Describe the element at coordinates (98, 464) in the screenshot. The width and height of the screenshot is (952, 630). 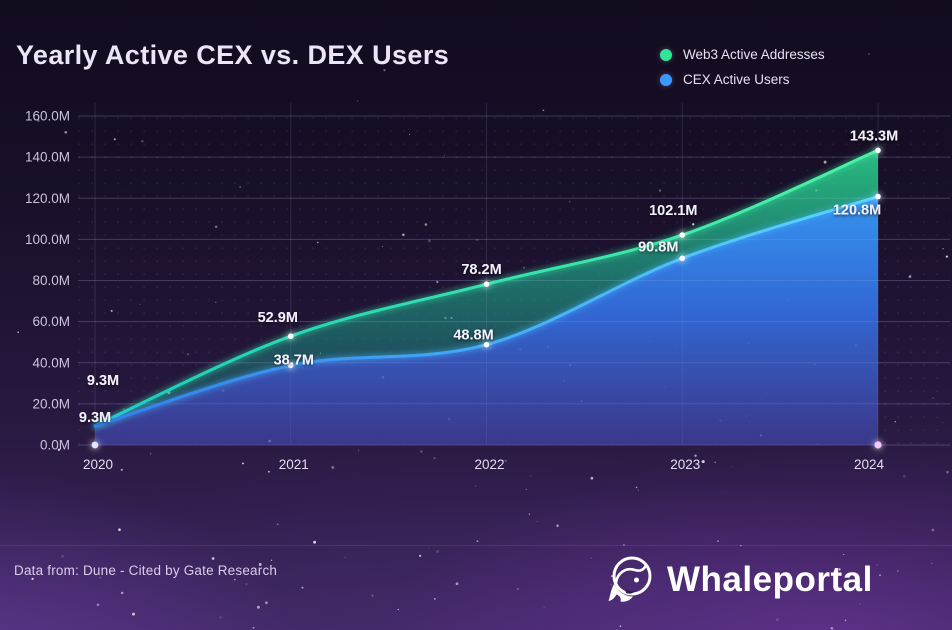
I see `x-tick-label: 2020` at that location.